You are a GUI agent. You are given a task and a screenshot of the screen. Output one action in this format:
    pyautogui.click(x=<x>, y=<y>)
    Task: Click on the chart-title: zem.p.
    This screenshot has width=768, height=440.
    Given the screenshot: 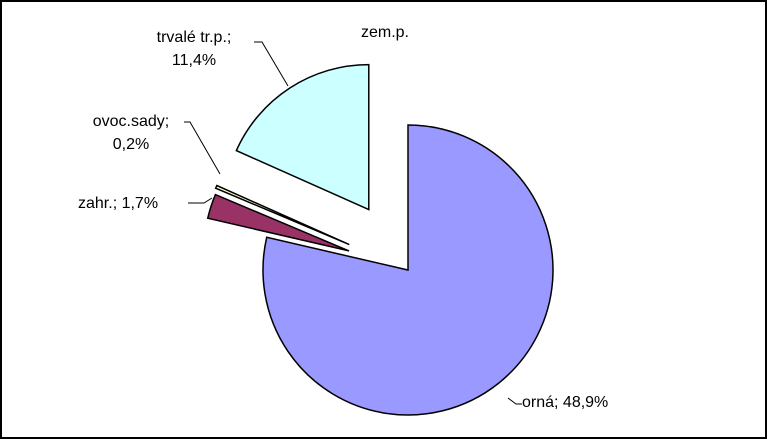 What is the action you would take?
    pyautogui.click(x=384, y=32)
    